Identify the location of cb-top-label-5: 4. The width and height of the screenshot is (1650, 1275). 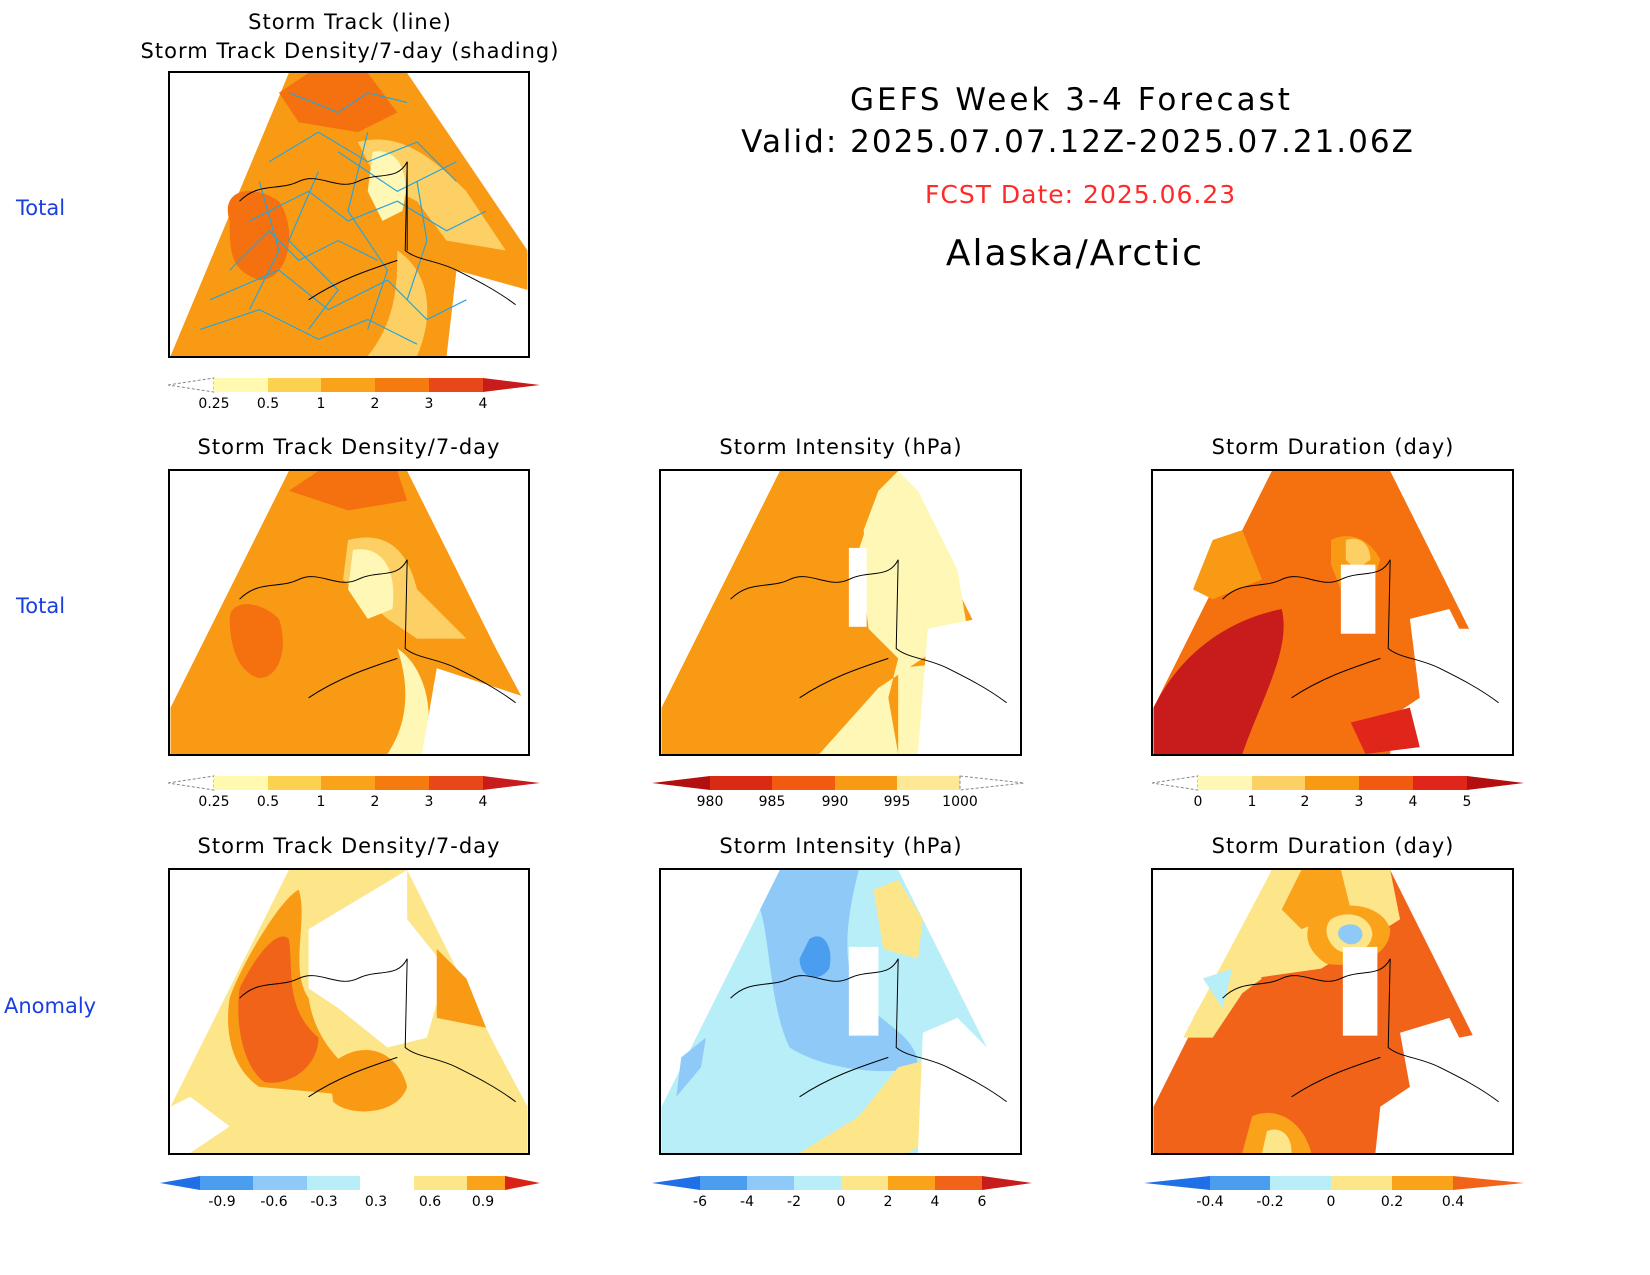
(483, 404).